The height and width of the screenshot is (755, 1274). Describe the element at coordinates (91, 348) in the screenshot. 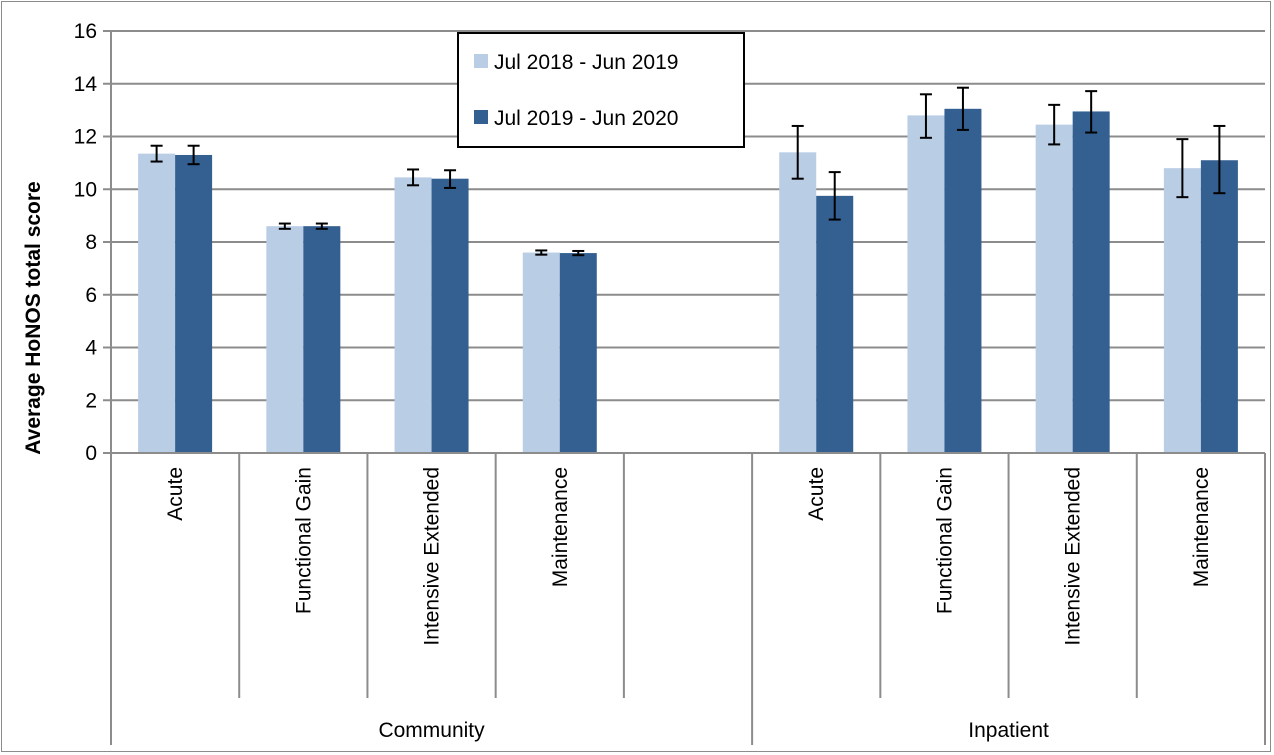

I see `y-tick-label: 4` at that location.